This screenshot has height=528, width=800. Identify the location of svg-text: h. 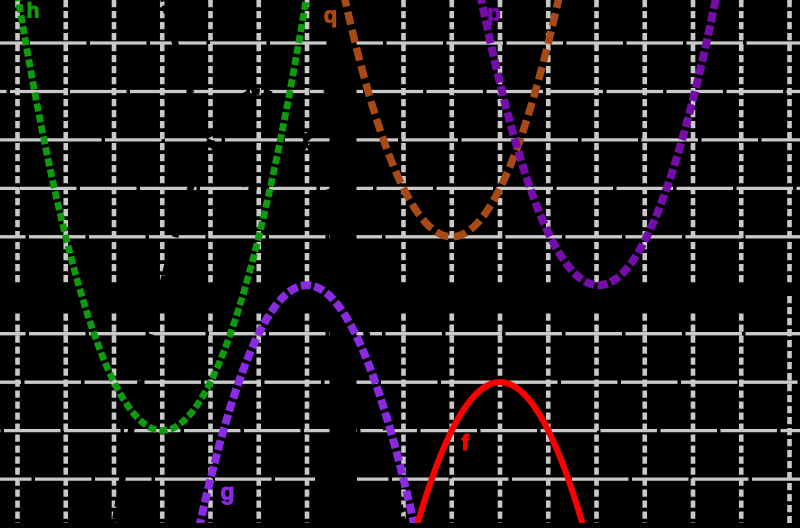
(33, 11).